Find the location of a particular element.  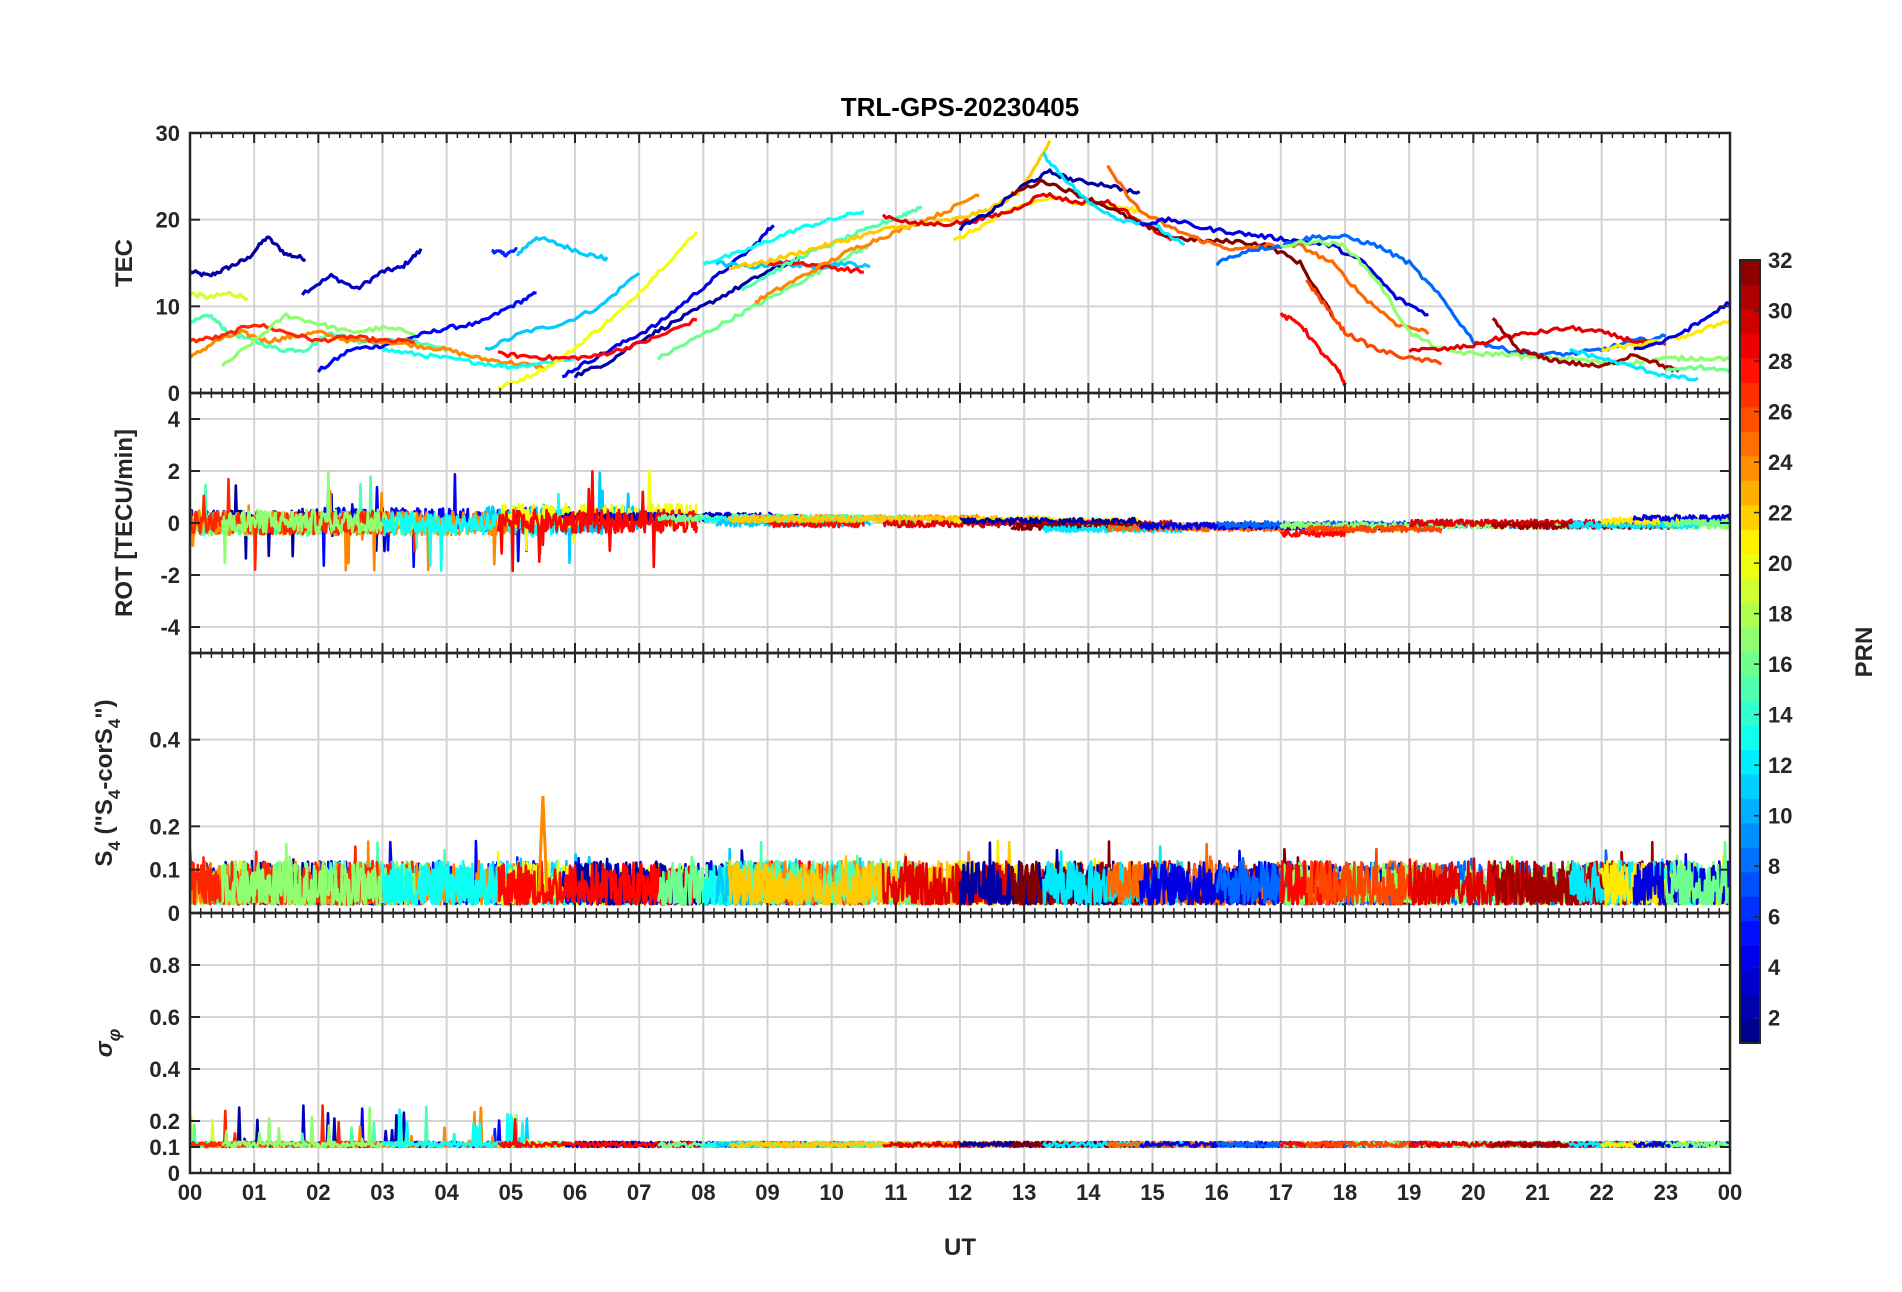

x-tick-label: 03 is located at coordinates (382, 1192).